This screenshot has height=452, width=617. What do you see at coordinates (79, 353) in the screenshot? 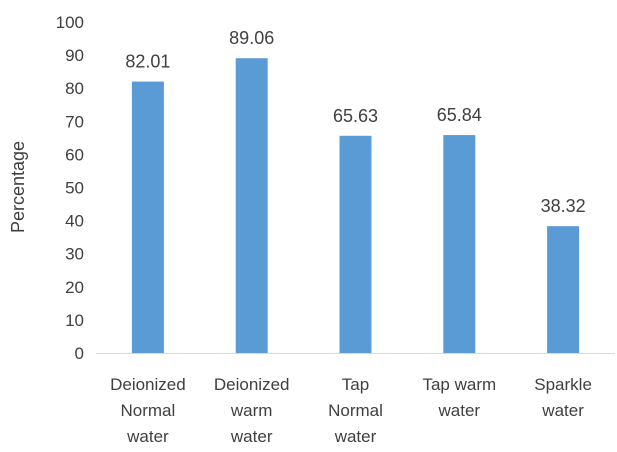
I see `y-tick-label: 0` at bounding box center [79, 353].